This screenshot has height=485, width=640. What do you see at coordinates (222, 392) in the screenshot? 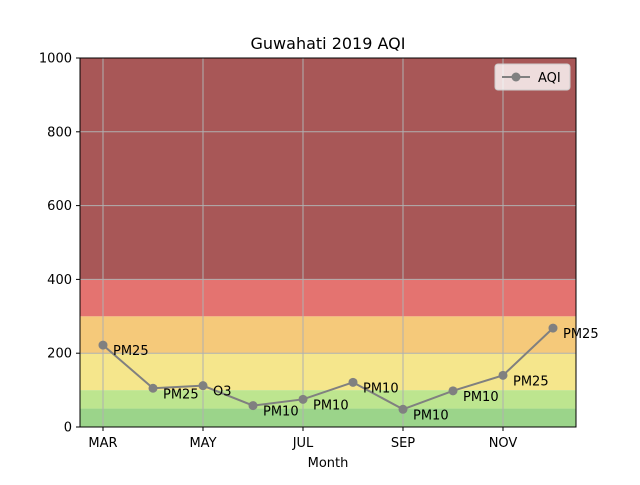
I see `data-label: O3` at bounding box center [222, 392].